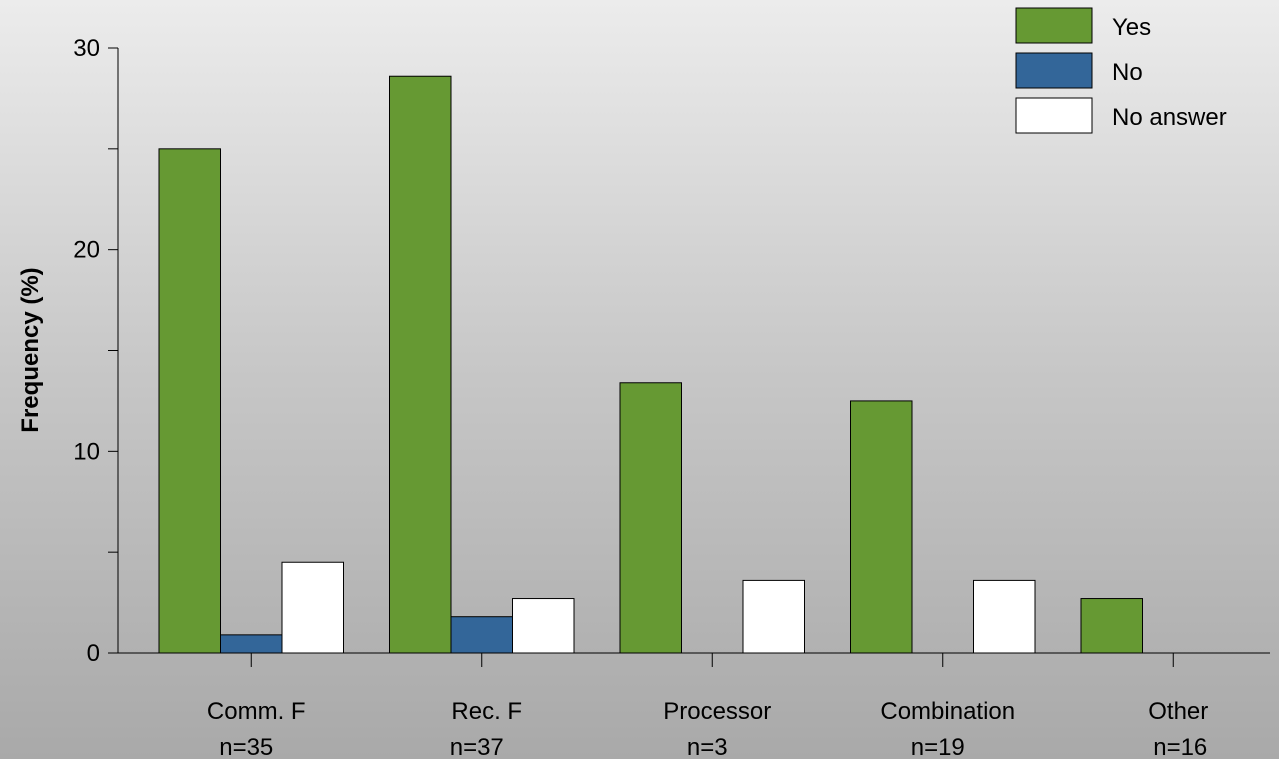 This screenshot has height=759, width=1279. What do you see at coordinates (1169, 117) in the screenshot?
I see `legend-label: No answer` at bounding box center [1169, 117].